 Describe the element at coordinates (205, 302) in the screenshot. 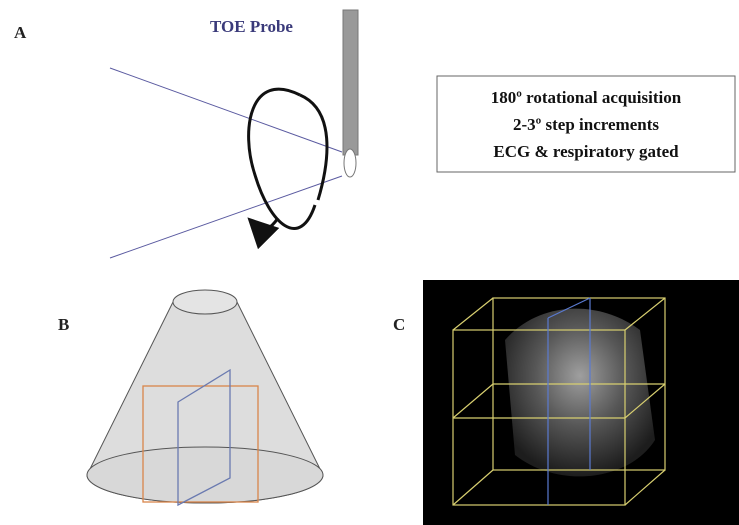

I see `cone-top` at that location.